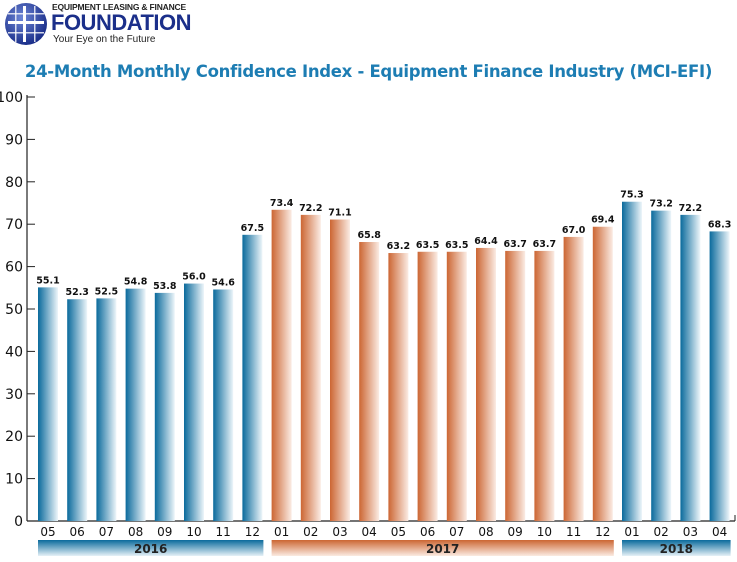 The image size is (737, 562). What do you see at coordinates (14, 352) in the screenshot?
I see `y-tick-label: 40` at bounding box center [14, 352].